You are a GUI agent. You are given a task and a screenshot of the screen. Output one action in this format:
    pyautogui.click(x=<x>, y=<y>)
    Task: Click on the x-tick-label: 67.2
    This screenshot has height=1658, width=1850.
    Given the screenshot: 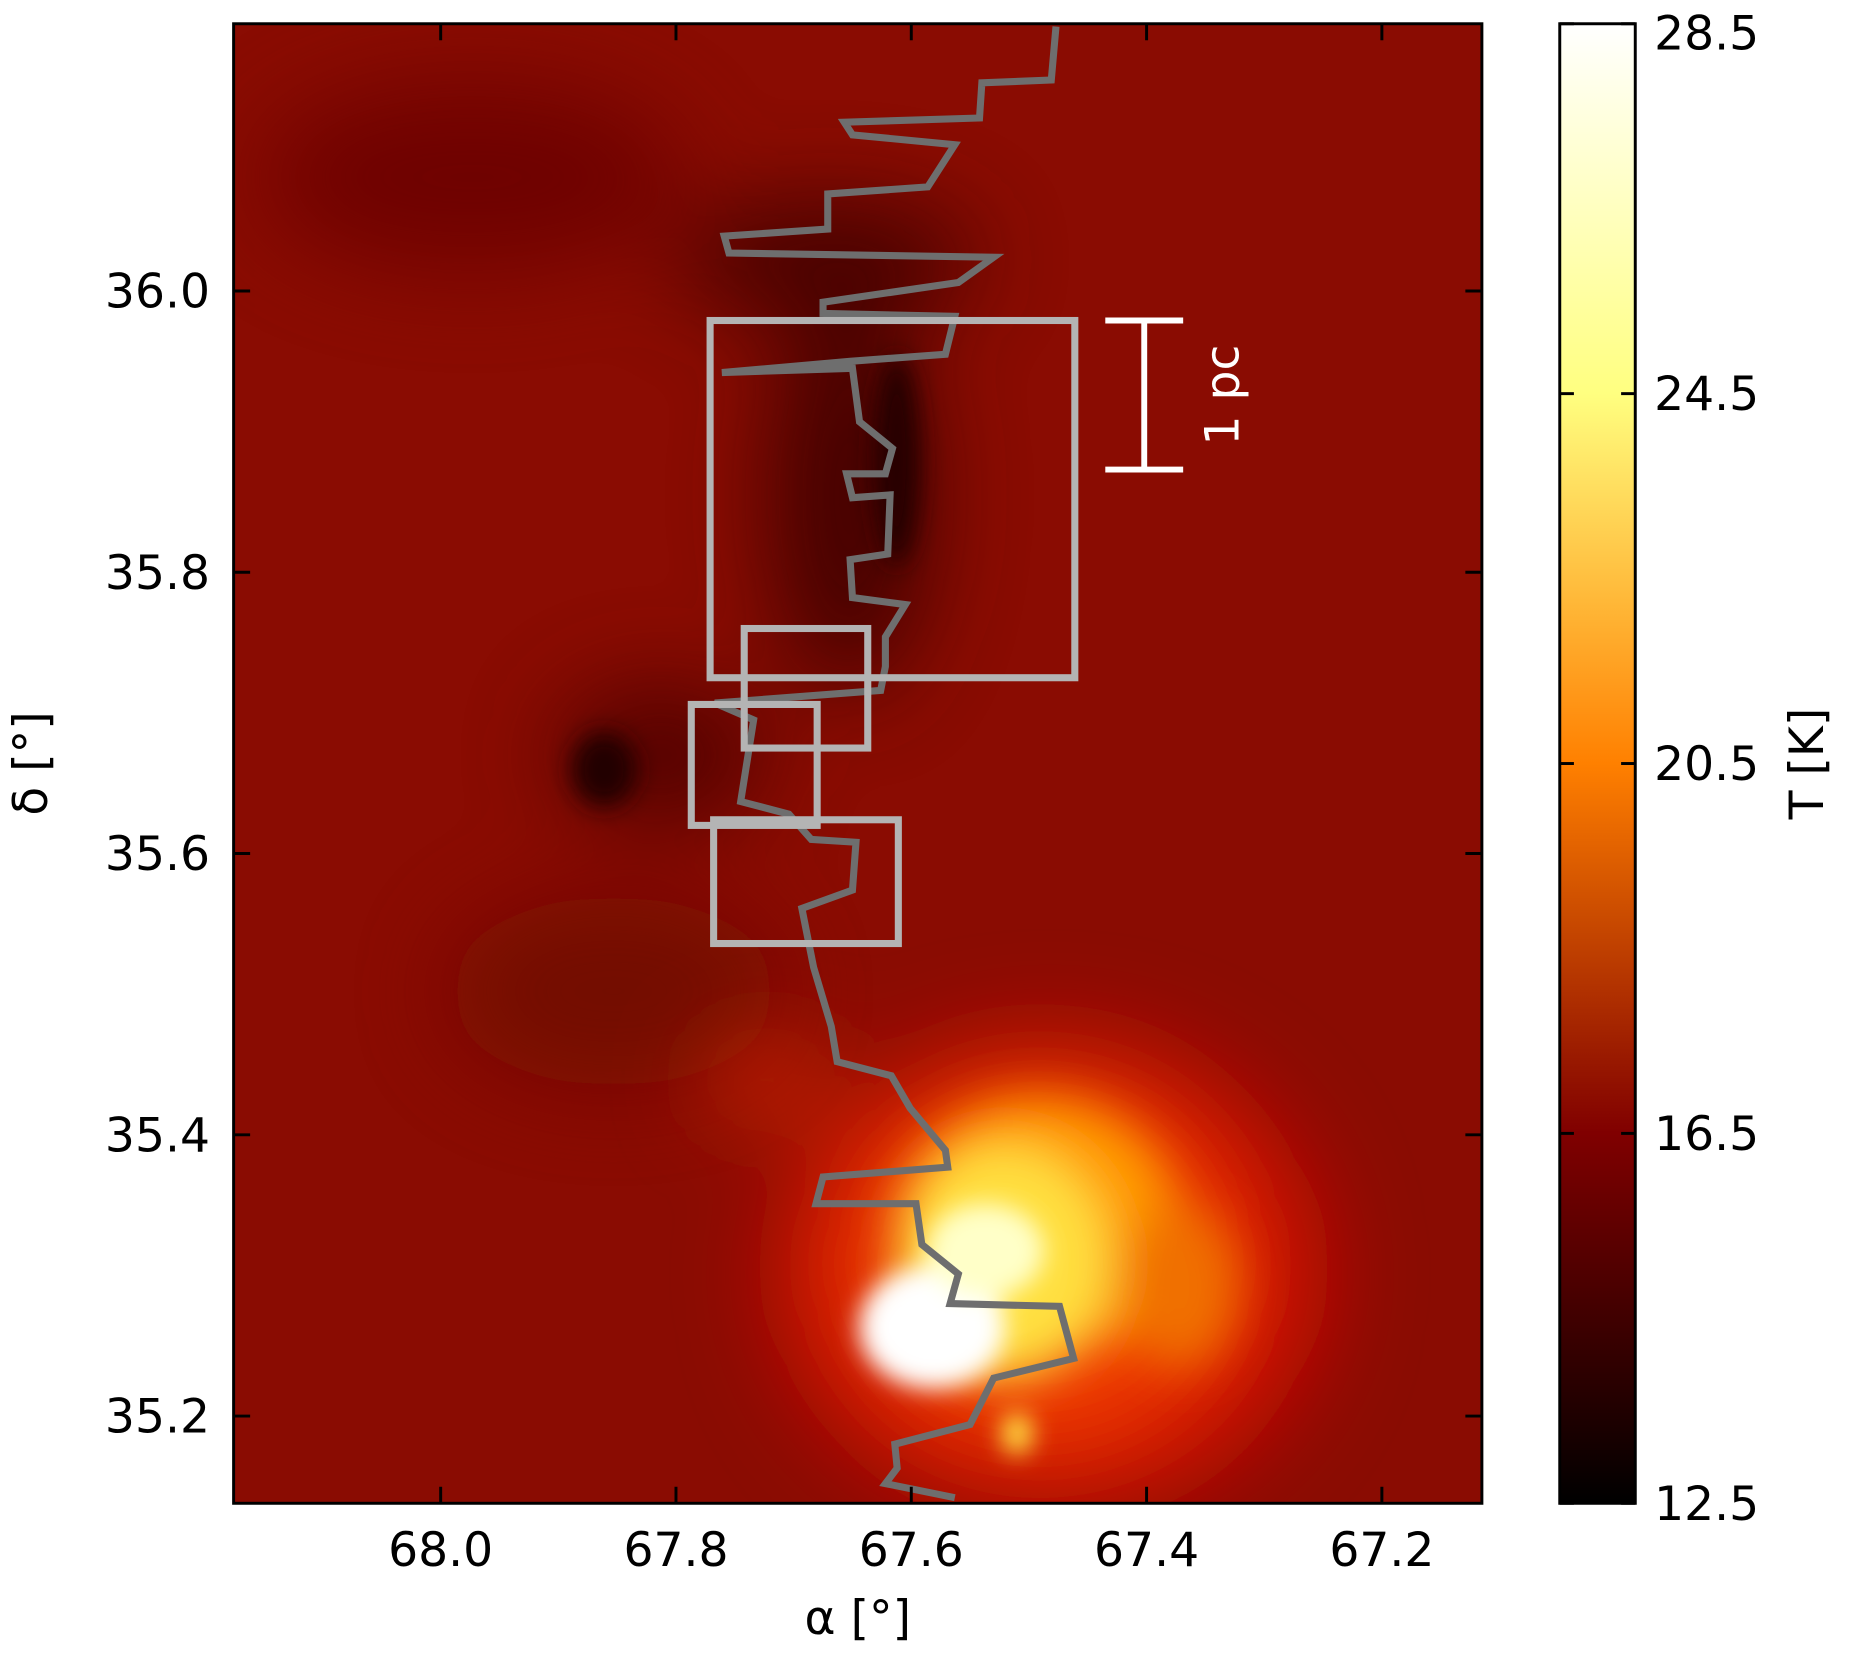 What is the action you would take?
    pyautogui.click(x=1381, y=1550)
    